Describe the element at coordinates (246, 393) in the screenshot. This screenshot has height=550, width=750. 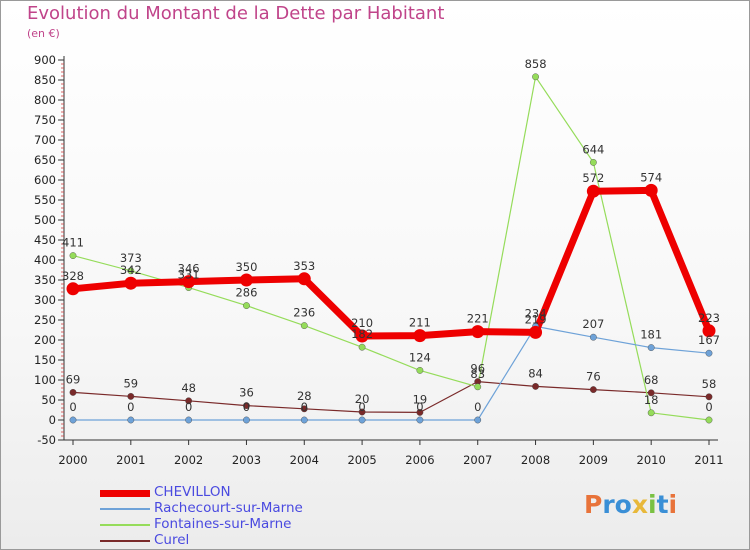
I see `data-label: 36` at that location.